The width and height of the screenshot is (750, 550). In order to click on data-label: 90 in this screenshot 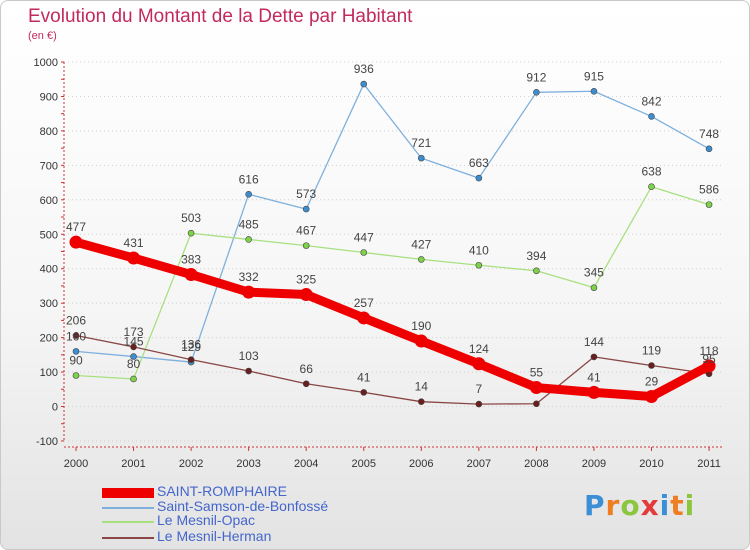, I will do `click(76, 360)`.